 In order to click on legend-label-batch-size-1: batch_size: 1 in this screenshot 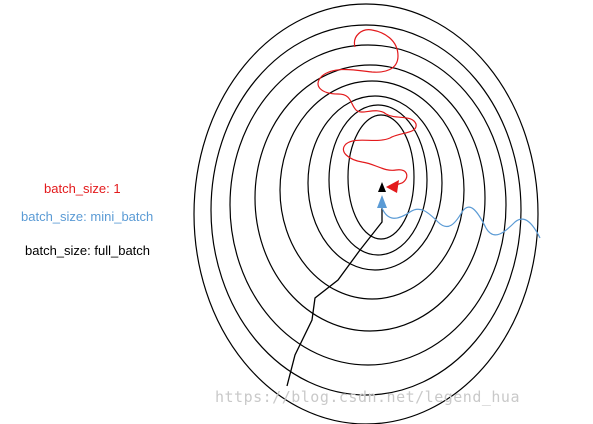, I will do `click(82, 188)`.